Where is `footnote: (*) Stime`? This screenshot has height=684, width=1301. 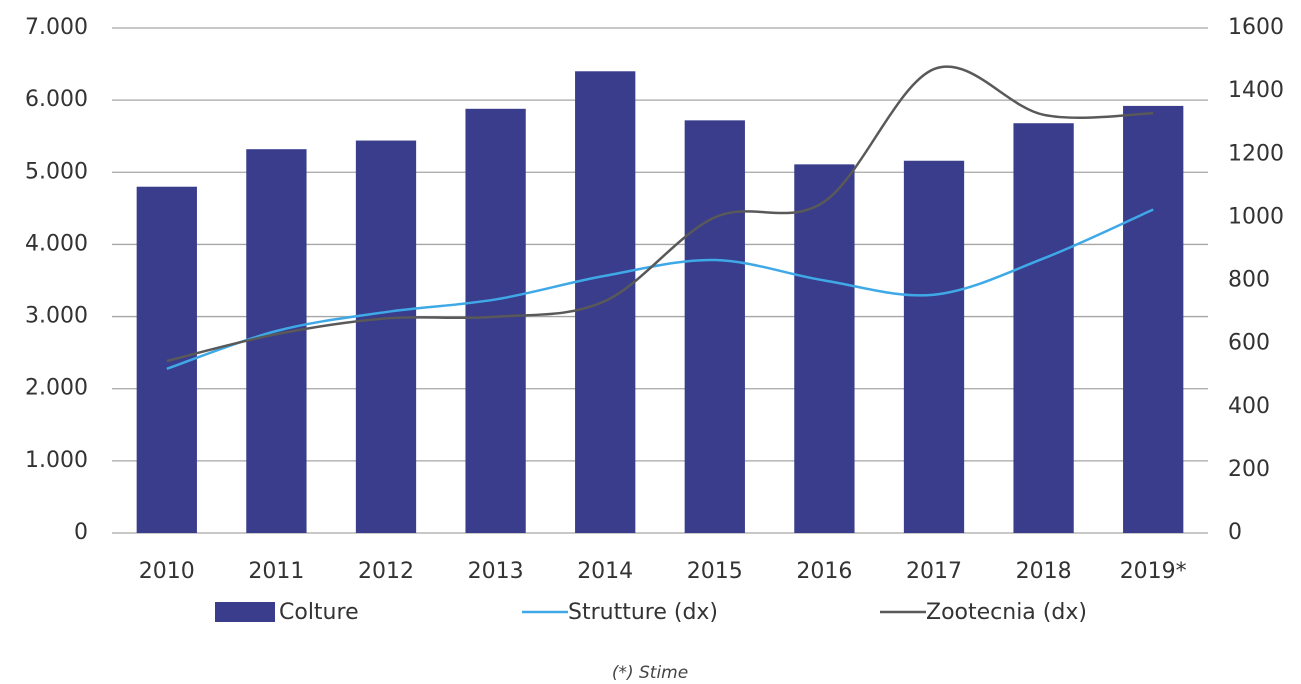 footnote: (*) Stime is located at coordinates (650, 673).